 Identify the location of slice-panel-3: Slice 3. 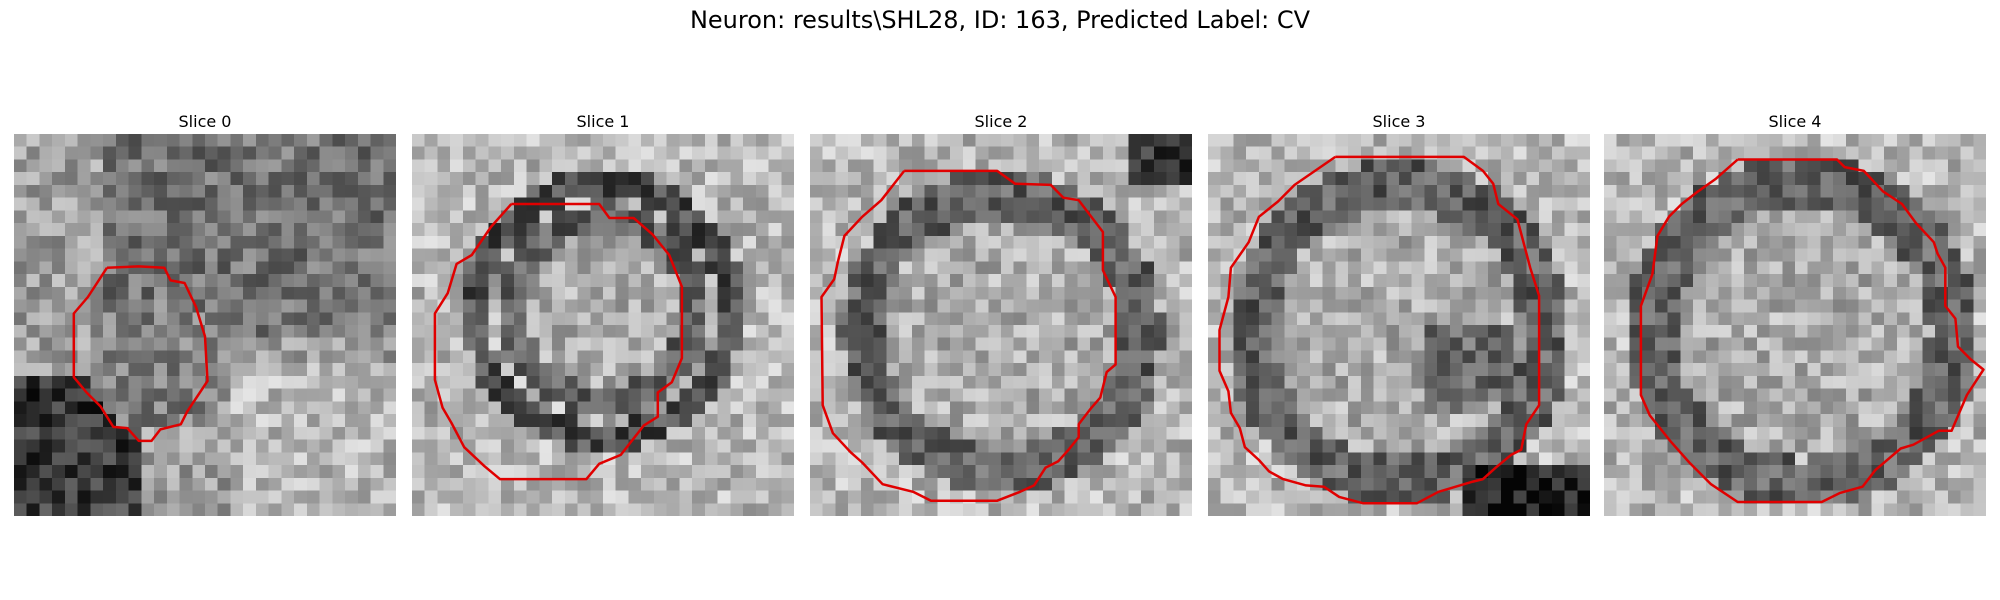
(1399, 313).